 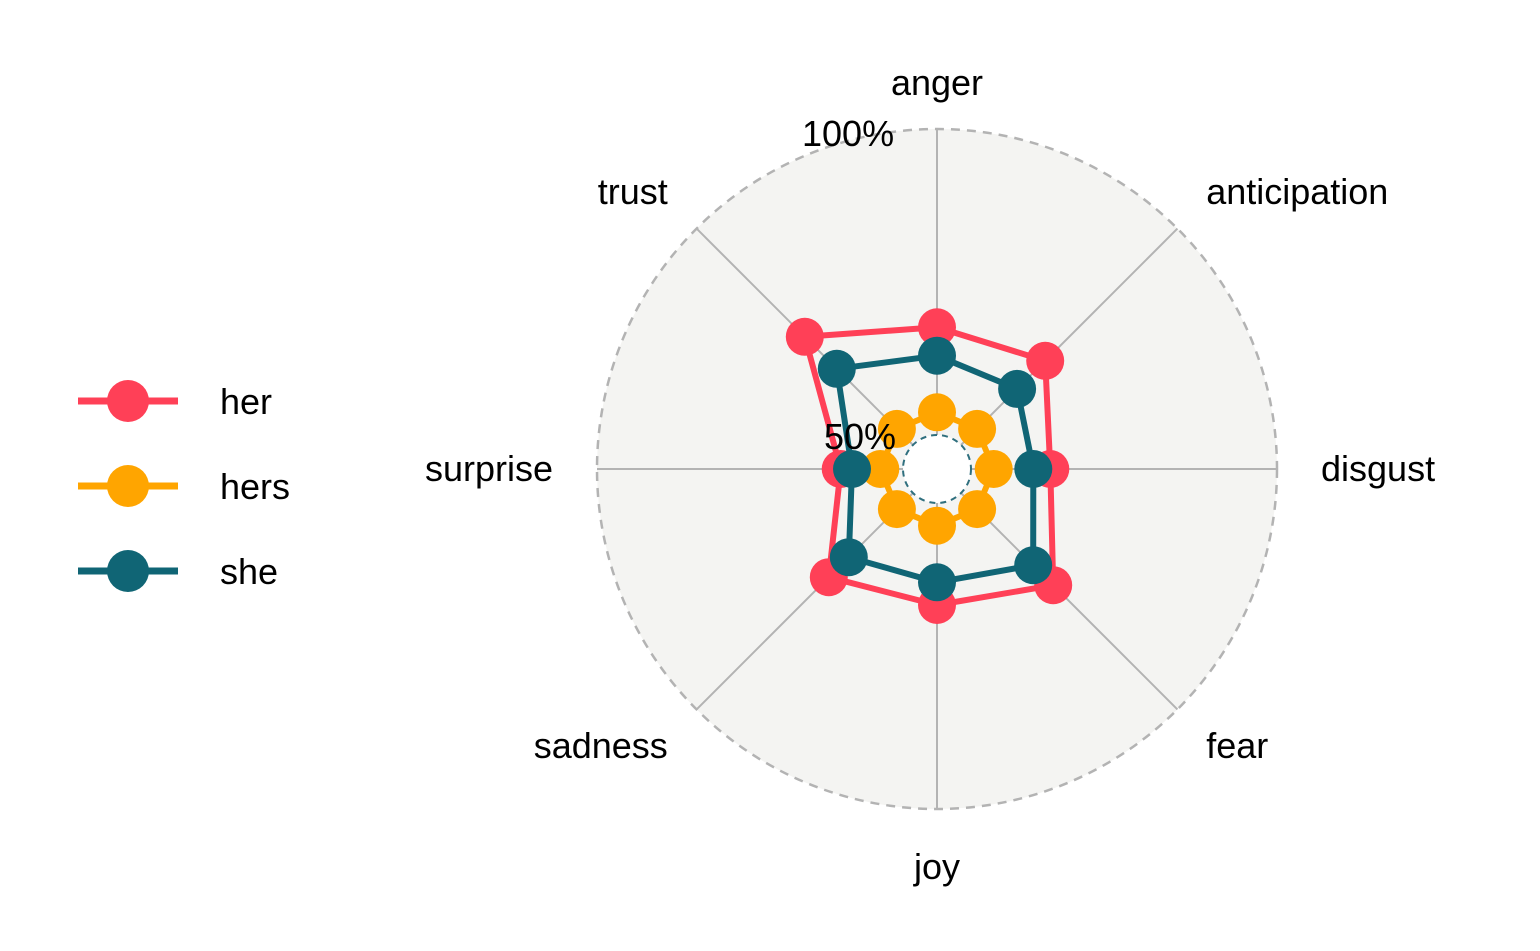 What do you see at coordinates (836, 368) in the screenshot?
I see `point-she-trust` at bounding box center [836, 368].